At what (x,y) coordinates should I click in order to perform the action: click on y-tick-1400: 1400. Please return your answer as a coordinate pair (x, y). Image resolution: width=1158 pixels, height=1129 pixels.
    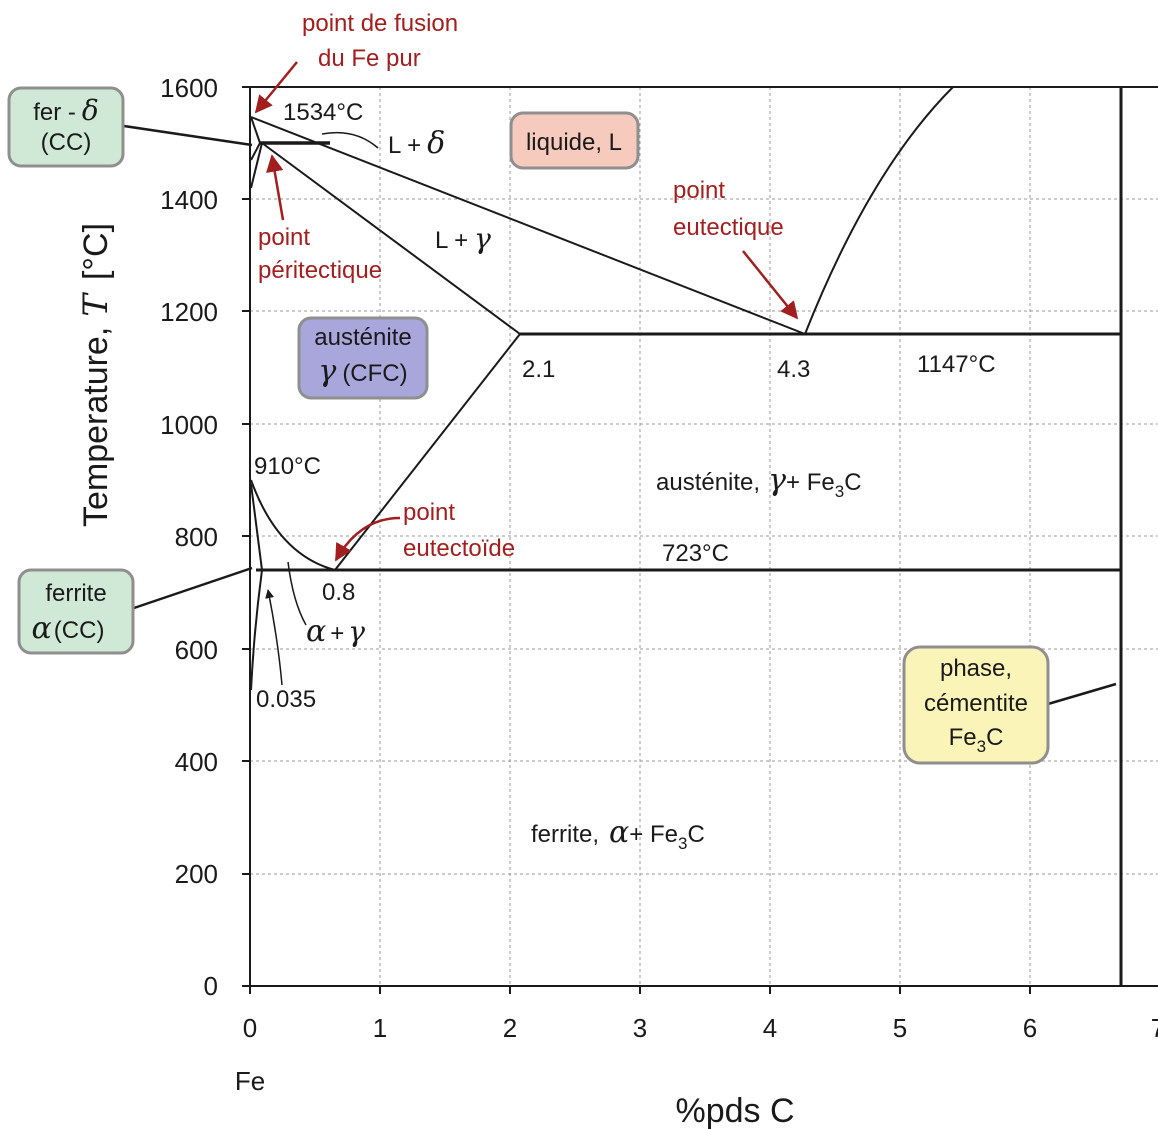
    Looking at the image, I should click on (189, 200).